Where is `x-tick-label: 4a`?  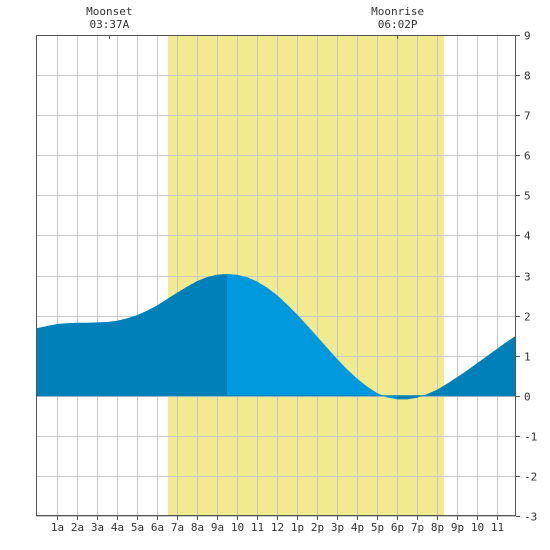
x-tick-label: 4a is located at coordinates (117, 527).